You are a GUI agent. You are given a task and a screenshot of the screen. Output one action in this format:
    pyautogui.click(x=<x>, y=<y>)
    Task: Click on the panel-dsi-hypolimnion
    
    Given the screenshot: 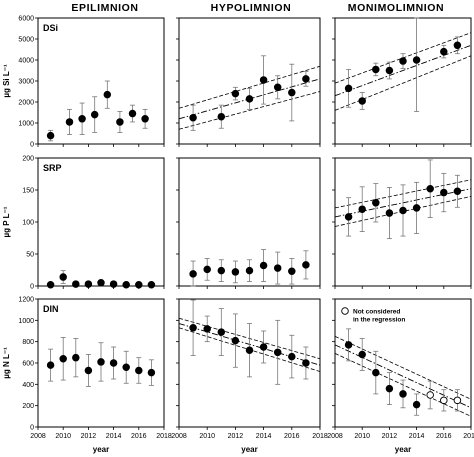 What is the action you would take?
    pyautogui.click(x=248, y=82)
    